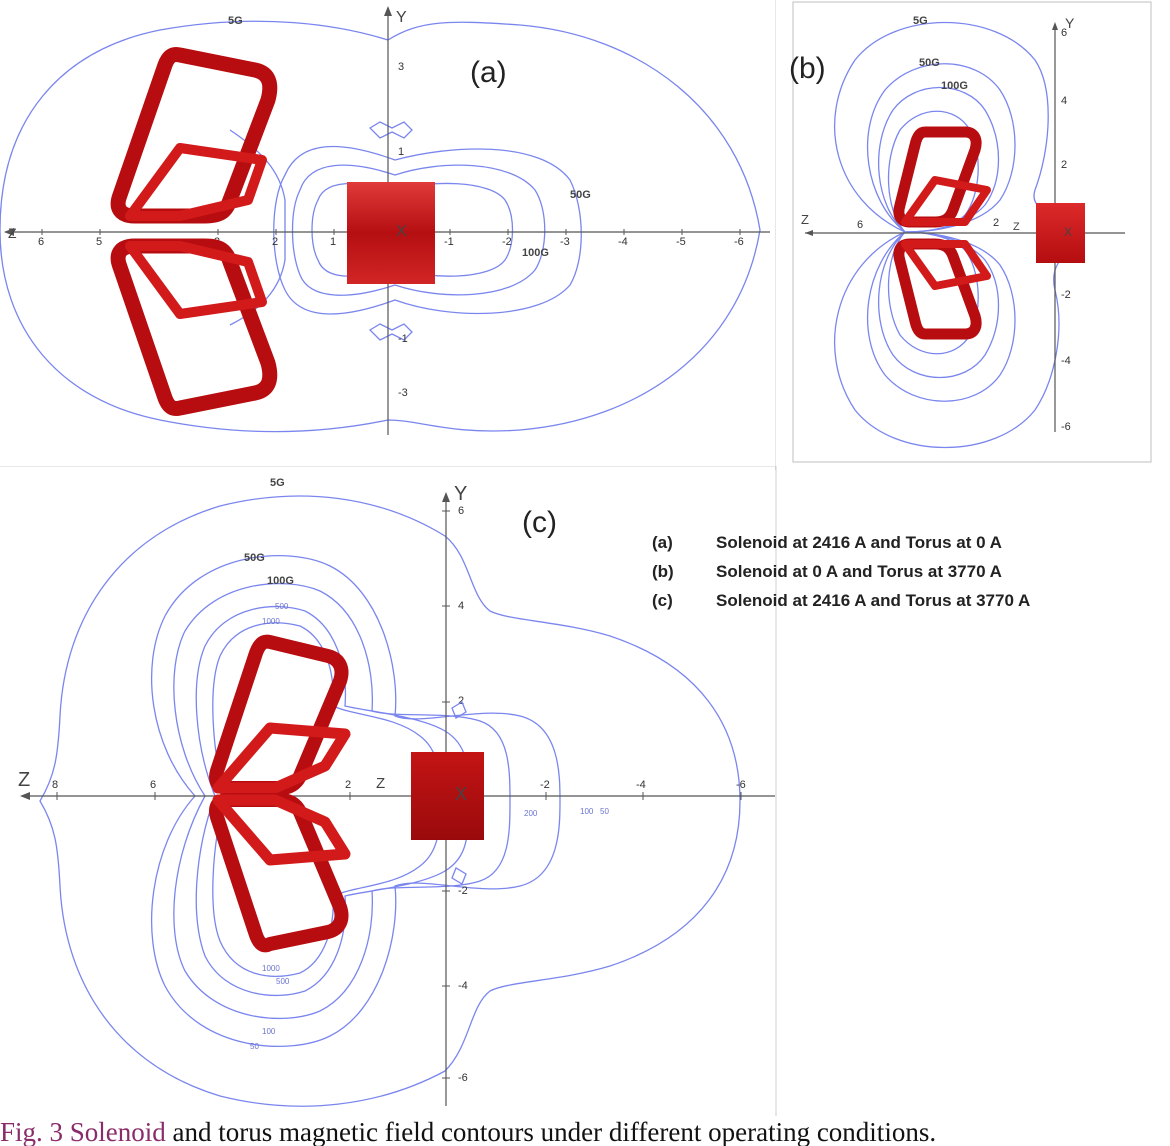  What do you see at coordinates (662, 542) in the screenshot?
I see `legend-key: (a)` at bounding box center [662, 542].